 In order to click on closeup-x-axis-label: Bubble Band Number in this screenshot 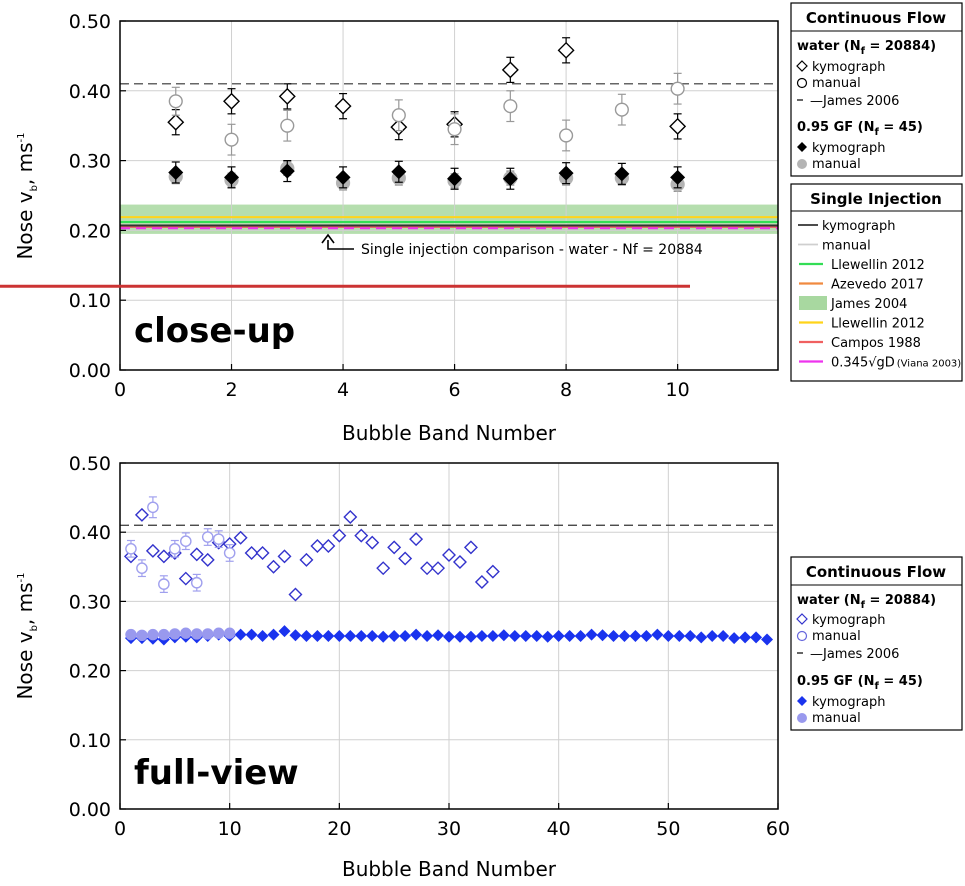, I will do `click(449, 433)`.